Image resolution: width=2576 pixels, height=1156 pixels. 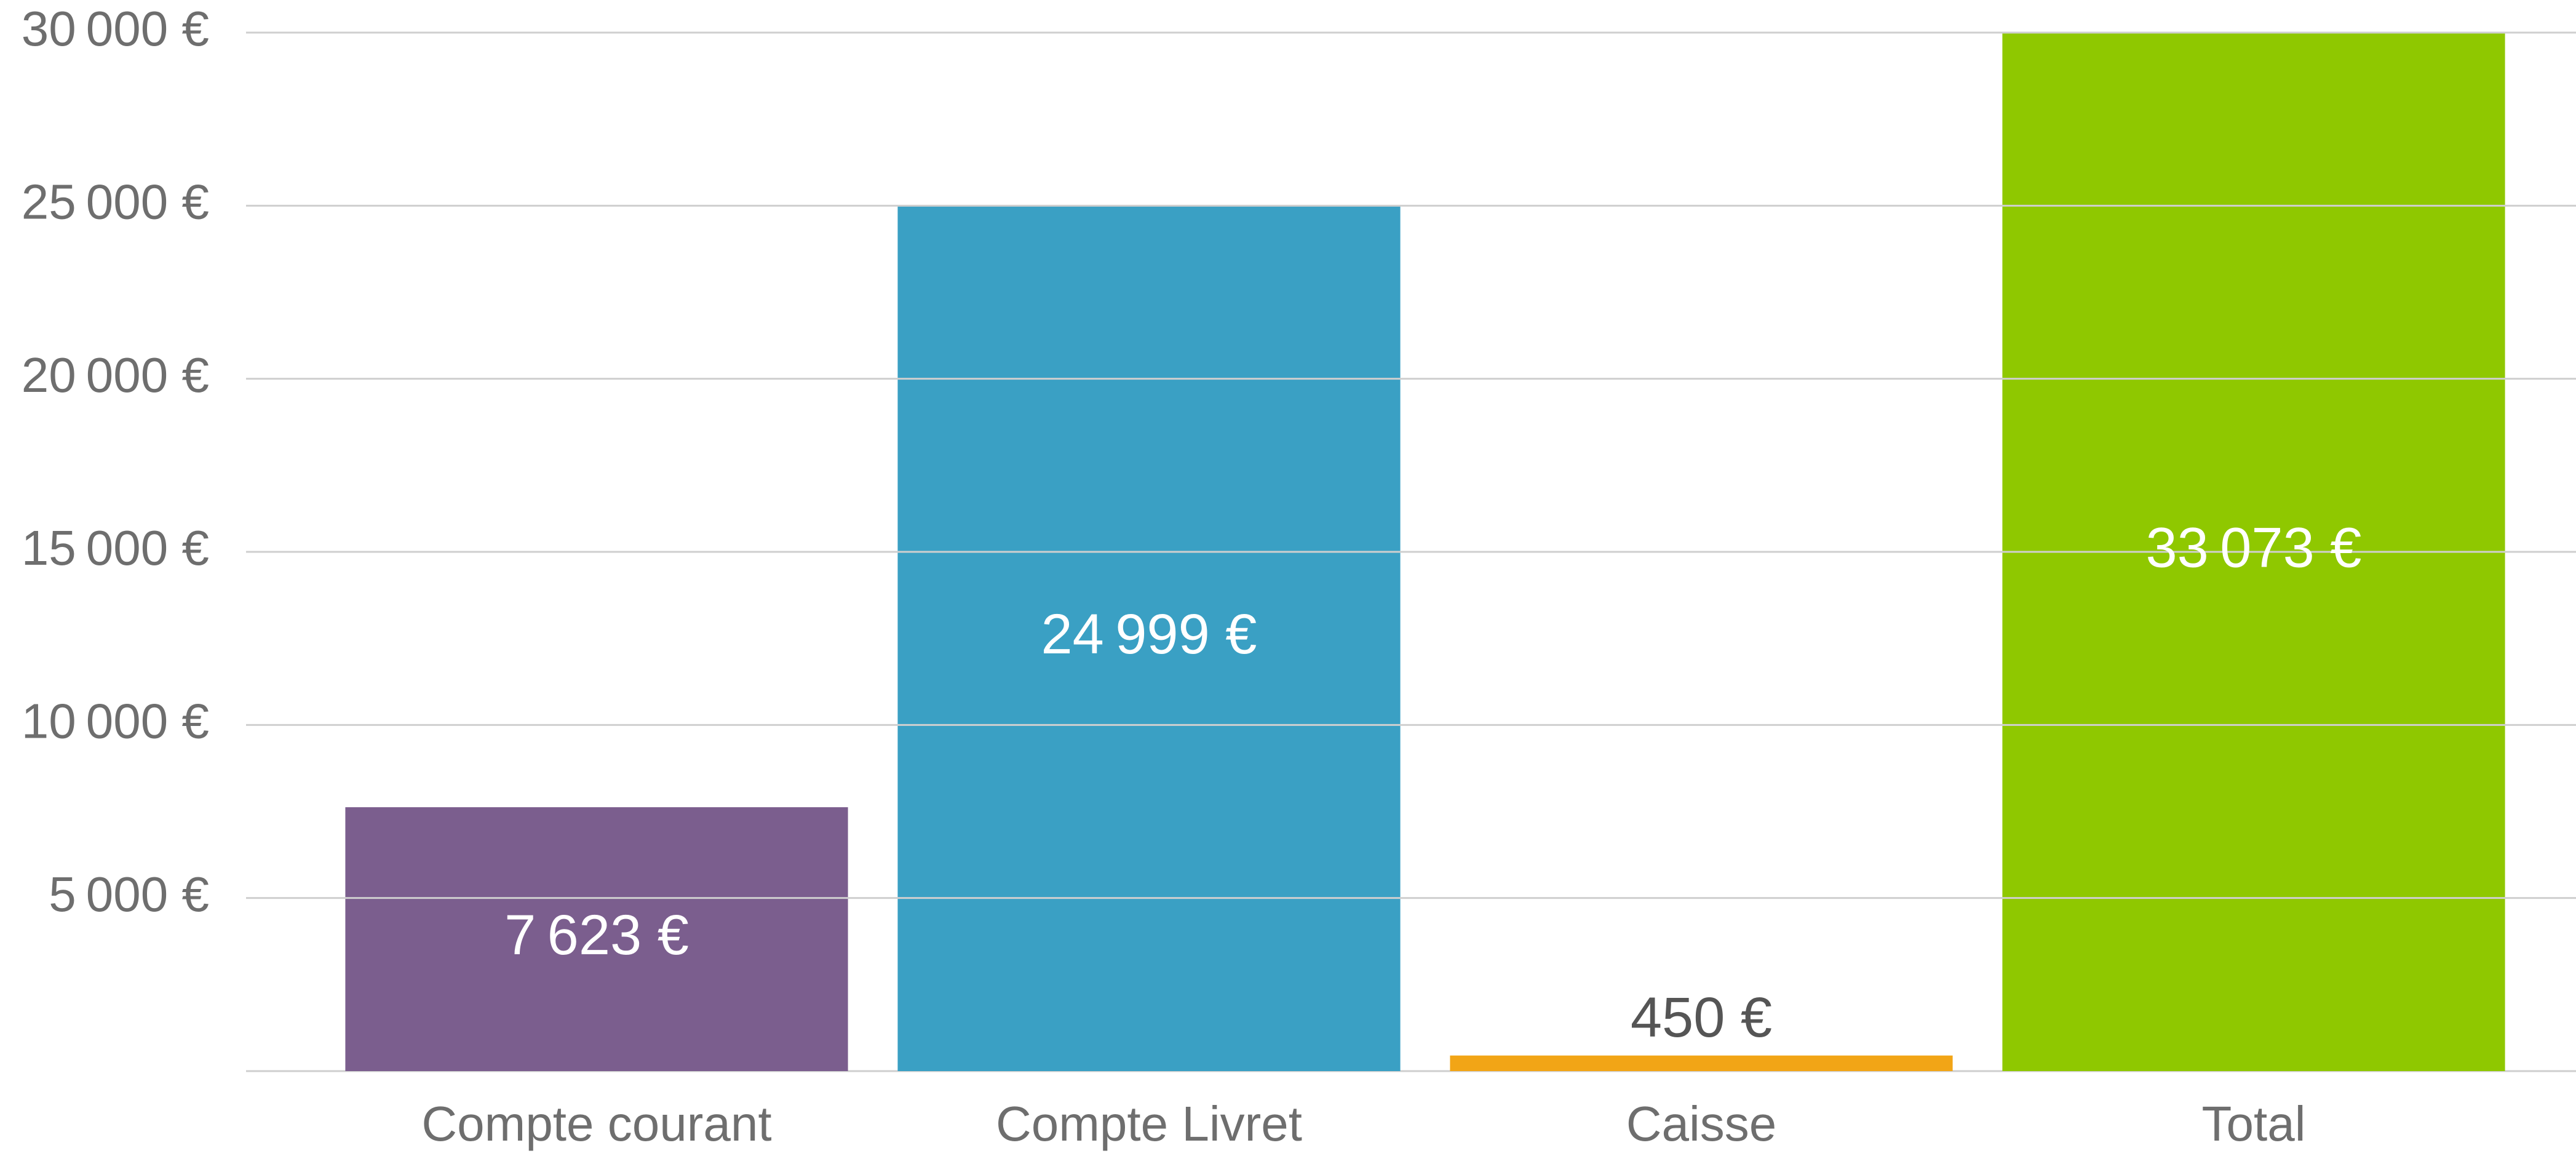 What do you see at coordinates (115, 721) in the screenshot?
I see `y-tick-label: 10 000 €` at bounding box center [115, 721].